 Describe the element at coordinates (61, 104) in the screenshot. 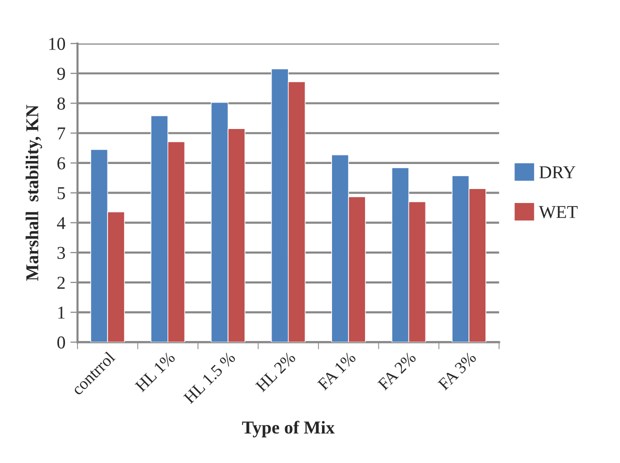

I see `y-tick-label: 8` at that location.